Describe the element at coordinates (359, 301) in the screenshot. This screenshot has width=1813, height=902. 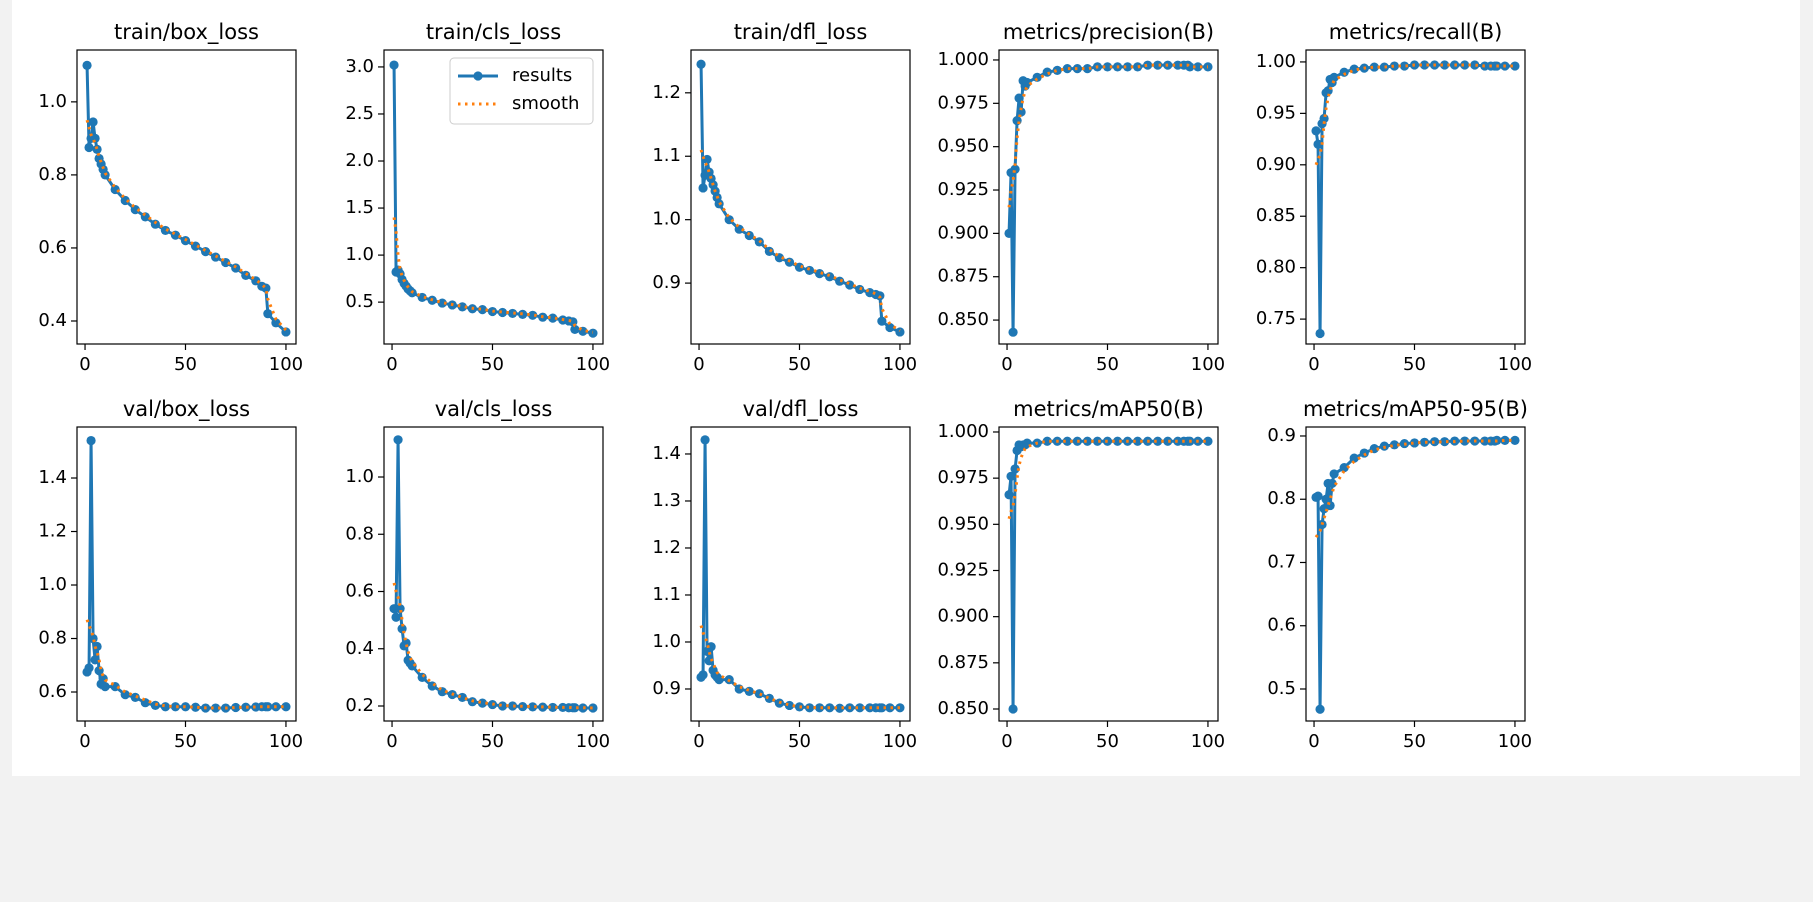
I see `y-tick-label: 0.5` at that location.